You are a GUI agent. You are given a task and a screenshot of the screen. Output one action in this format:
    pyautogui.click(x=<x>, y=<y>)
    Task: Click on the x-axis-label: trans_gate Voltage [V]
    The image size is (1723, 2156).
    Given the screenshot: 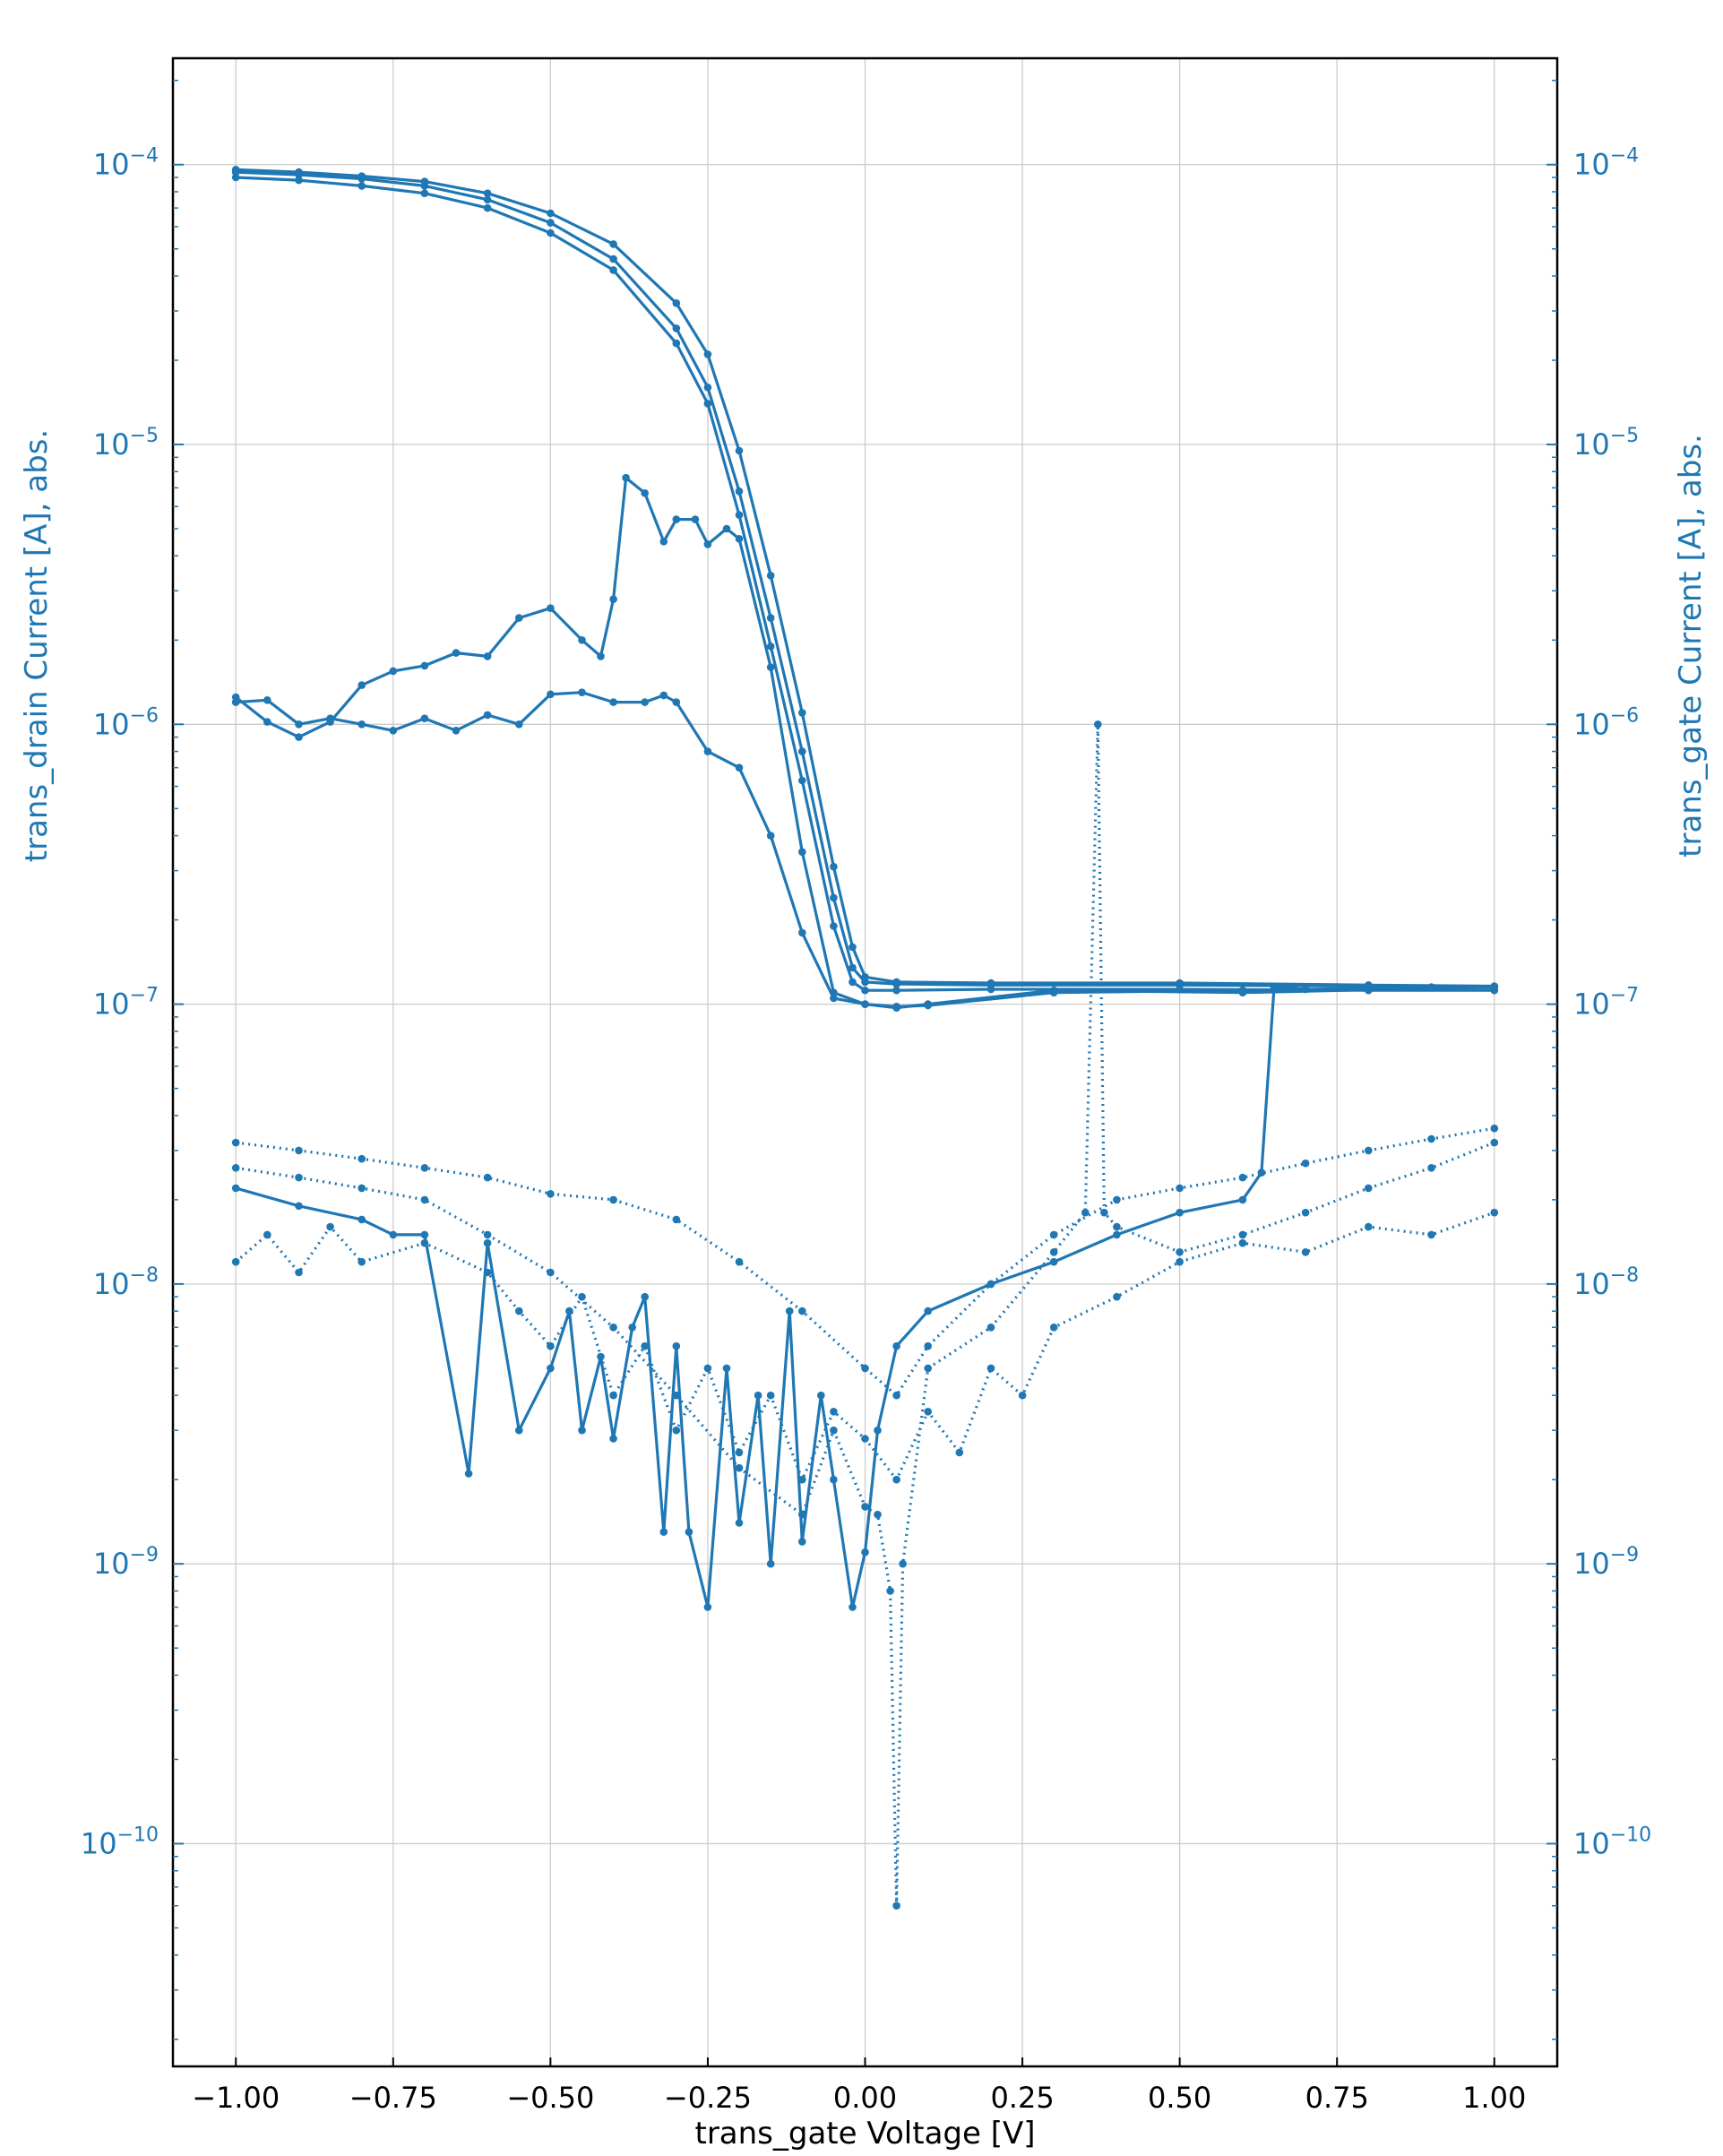 What is the action you would take?
    pyautogui.click(x=864, y=2134)
    